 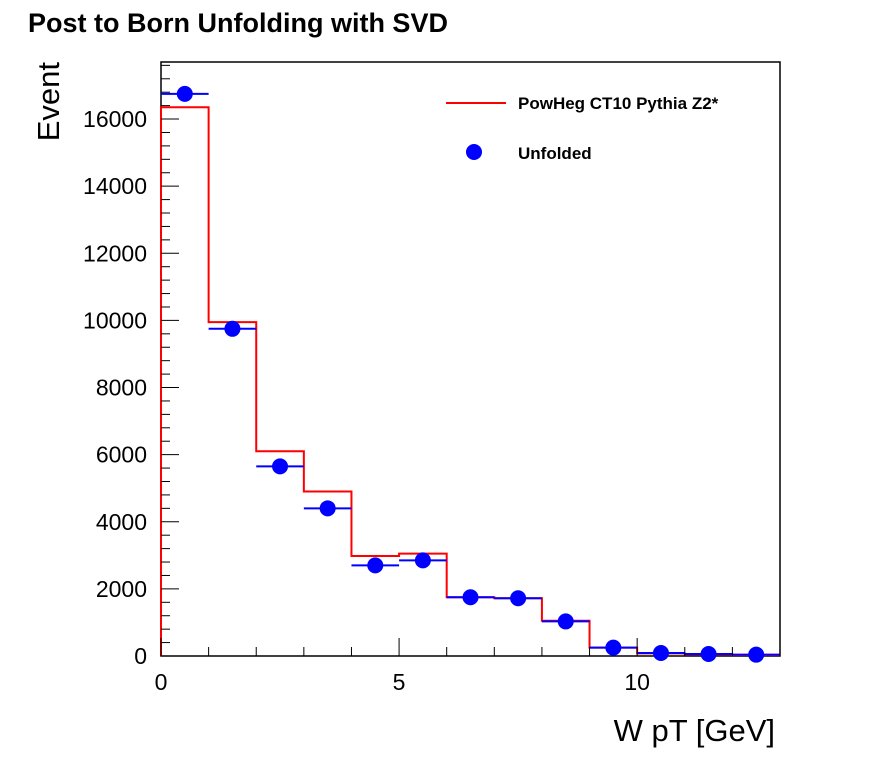 I want to click on y-tick-label: 16000, so click(x=115, y=119).